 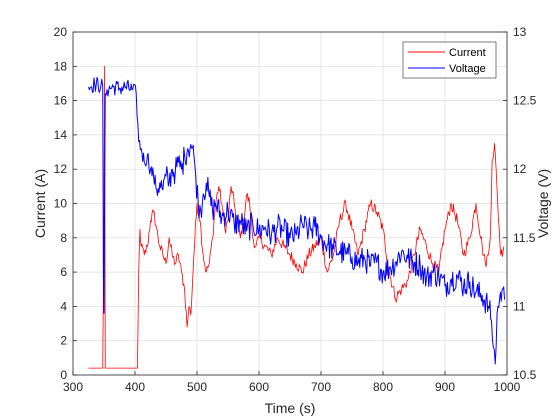 I want to click on legend-label-current: Current, so click(x=467, y=53).